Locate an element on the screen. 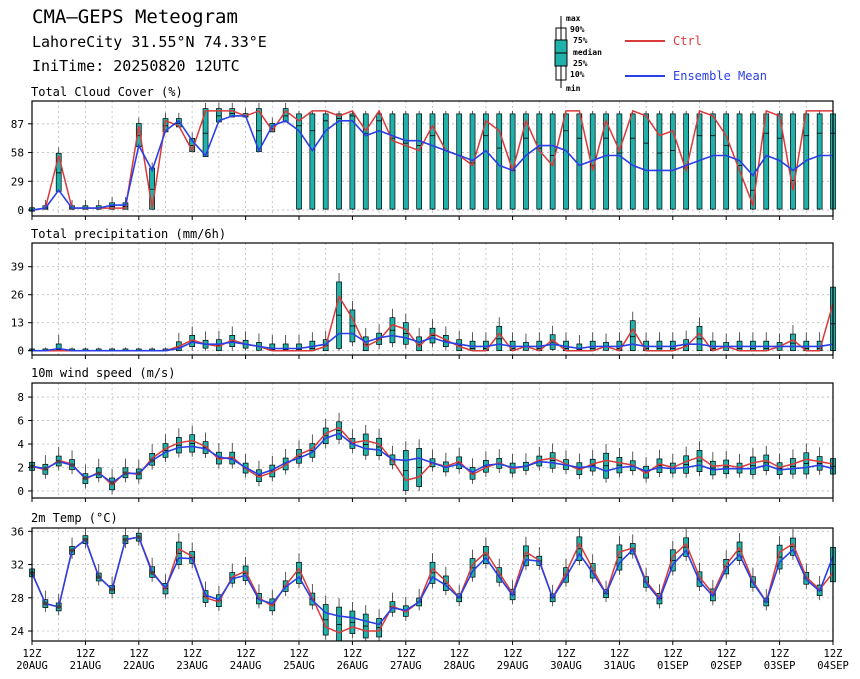  x-tick-label-date: 27AUG is located at coordinates (406, 666).